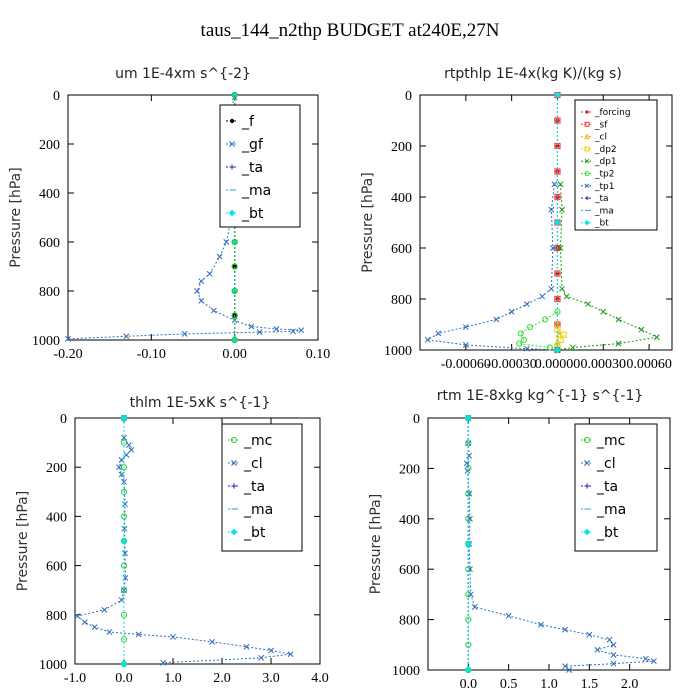 This screenshot has width=700, height=700. I want to click on legend: _f _gf _ta _ma _bt, so click(260, 166).